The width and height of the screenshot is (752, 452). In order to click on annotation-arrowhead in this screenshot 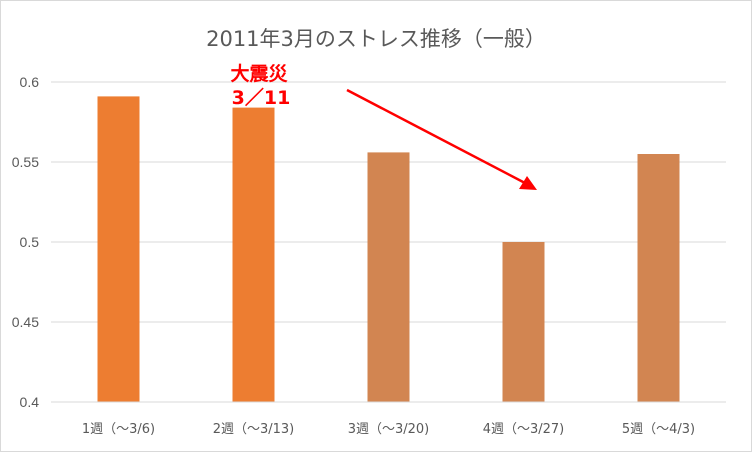, I will do `click(528, 183)`.